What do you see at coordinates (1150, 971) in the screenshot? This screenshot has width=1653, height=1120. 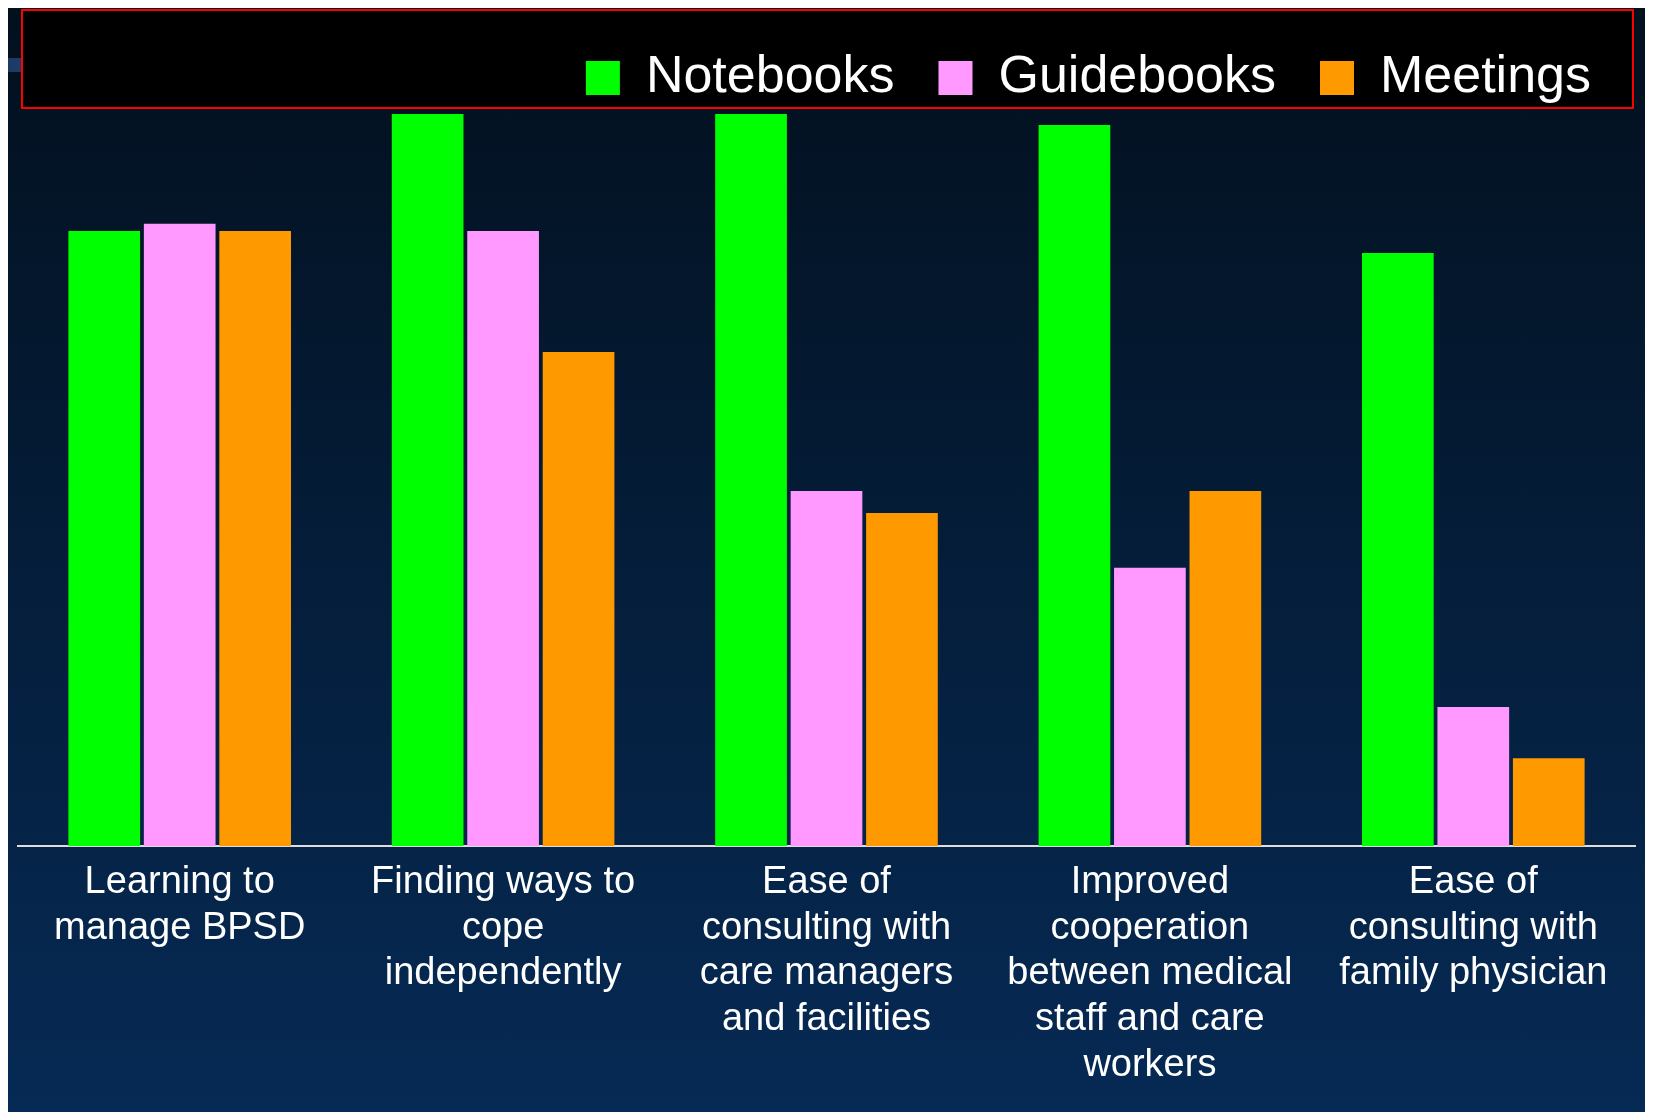 I see `x-tick-label: Improved cooperation between medical staff and care workers` at bounding box center [1150, 971].